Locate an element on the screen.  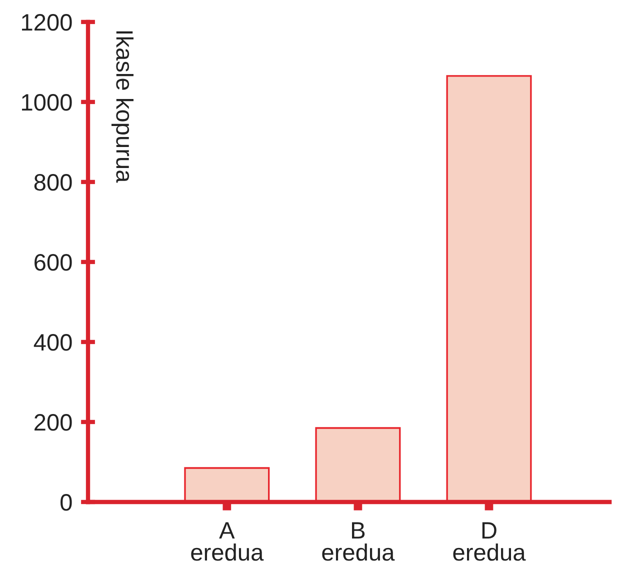
x-tick-label: D eredua is located at coordinates (489, 541).